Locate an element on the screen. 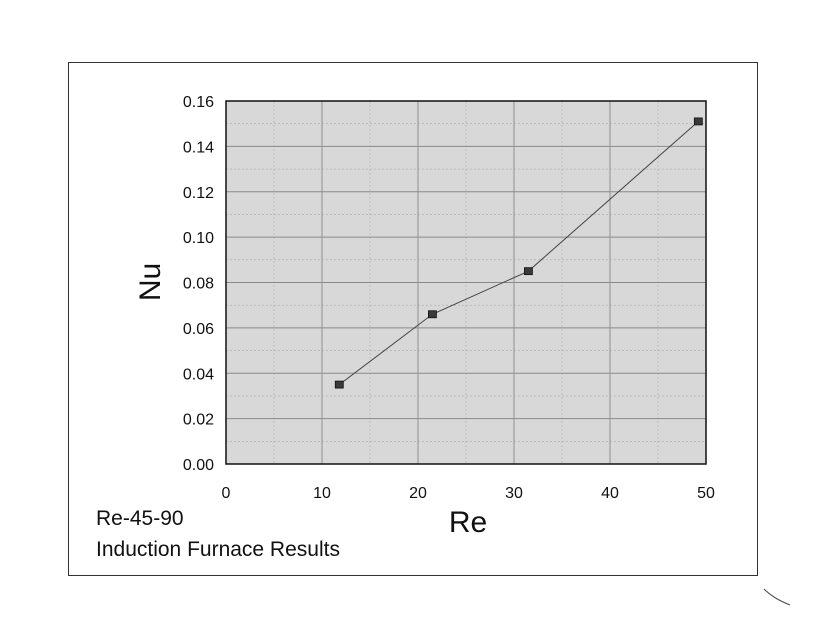  x-tick-label: 50 is located at coordinates (706, 493).